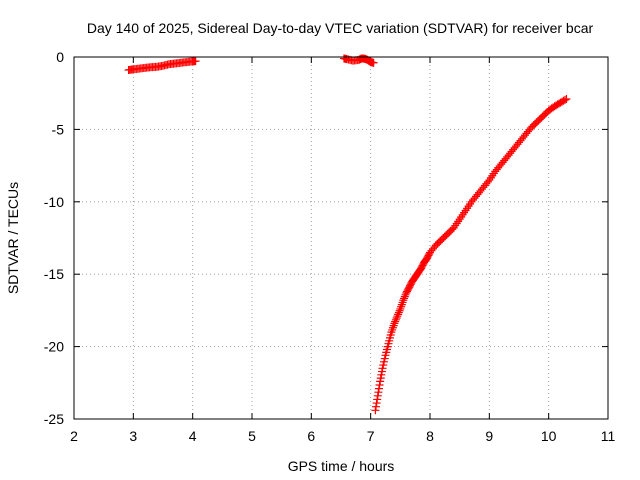 The image size is (640, 480). I want to click on x-tick-label: 5, so click(252, 436).